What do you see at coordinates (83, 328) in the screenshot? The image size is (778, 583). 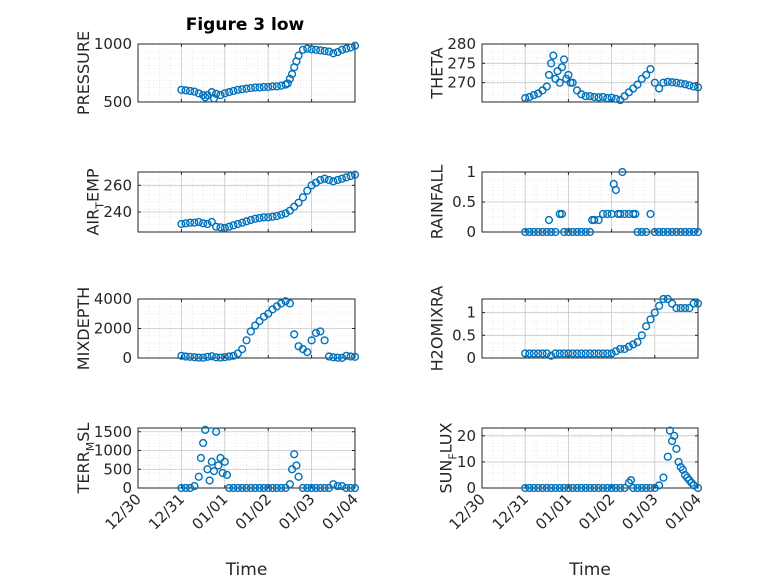 I see `y-axis-label: MIXDEPTH` at bounding box center [83, 328].